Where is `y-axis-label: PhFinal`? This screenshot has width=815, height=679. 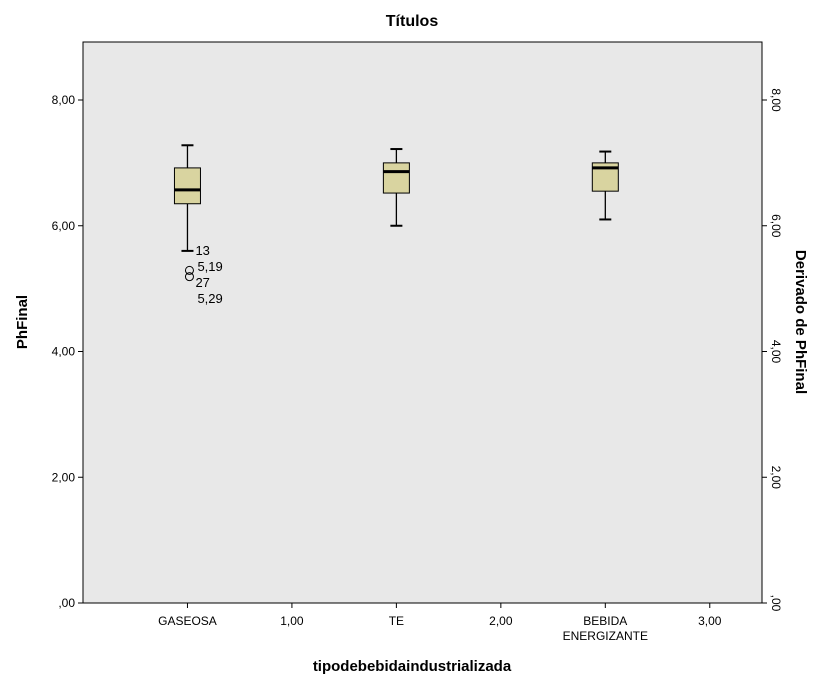 y-axis-label: PhFinal is located at coordinates (22, 322).